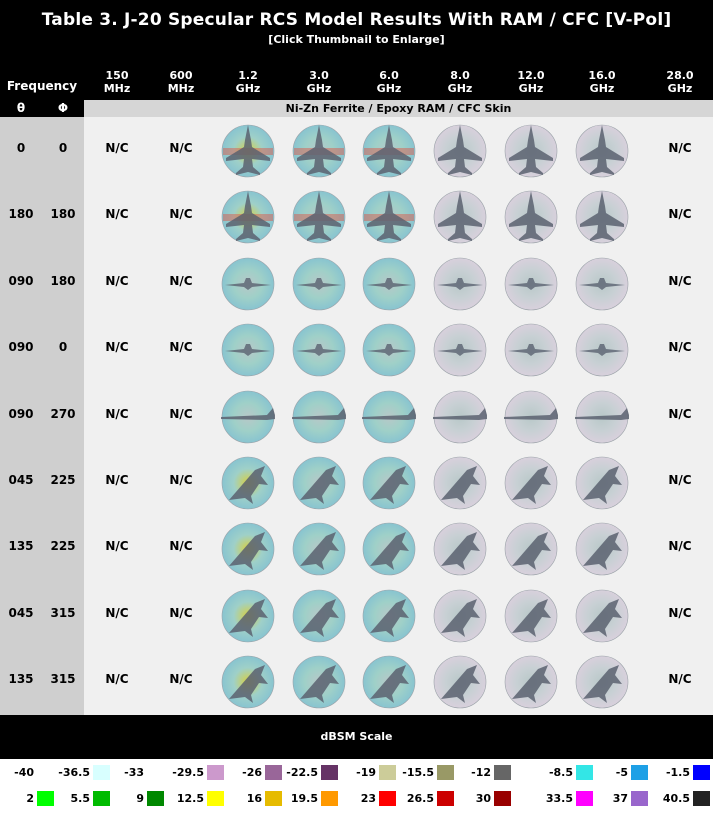  I want to click on frequency-value: 1.2, so click(248, 75).